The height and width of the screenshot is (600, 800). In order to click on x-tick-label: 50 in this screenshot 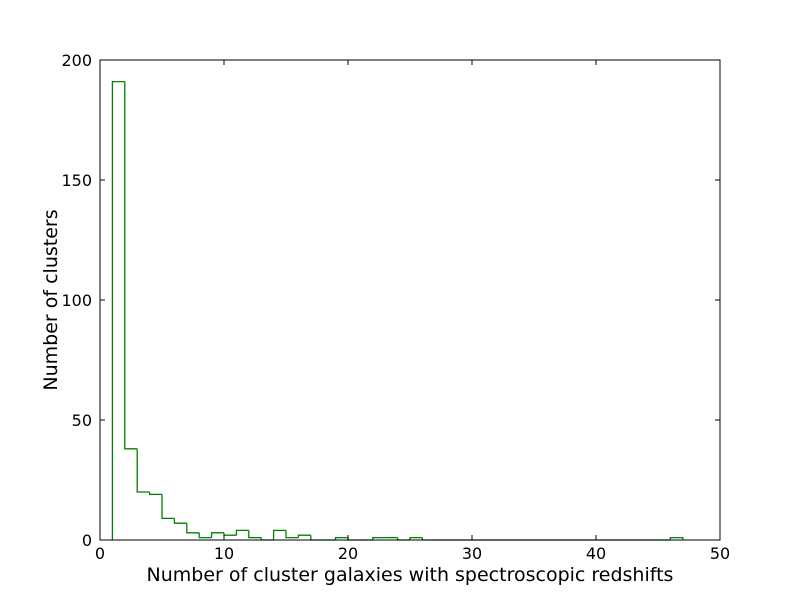, I will do `click(720, 553)`.